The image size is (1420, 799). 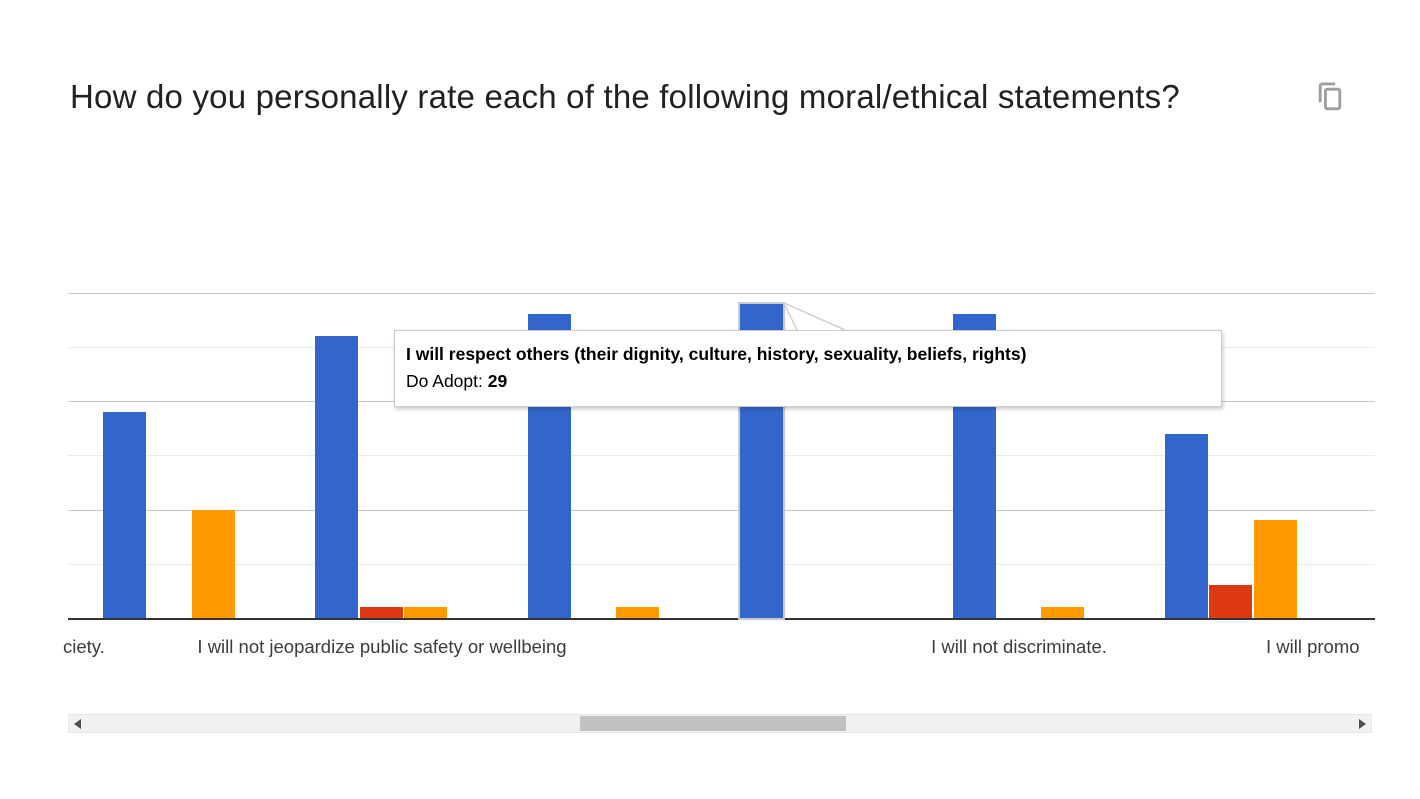 I want to click on scroll-right-arrow-icon, so click(x=1362, y=723).